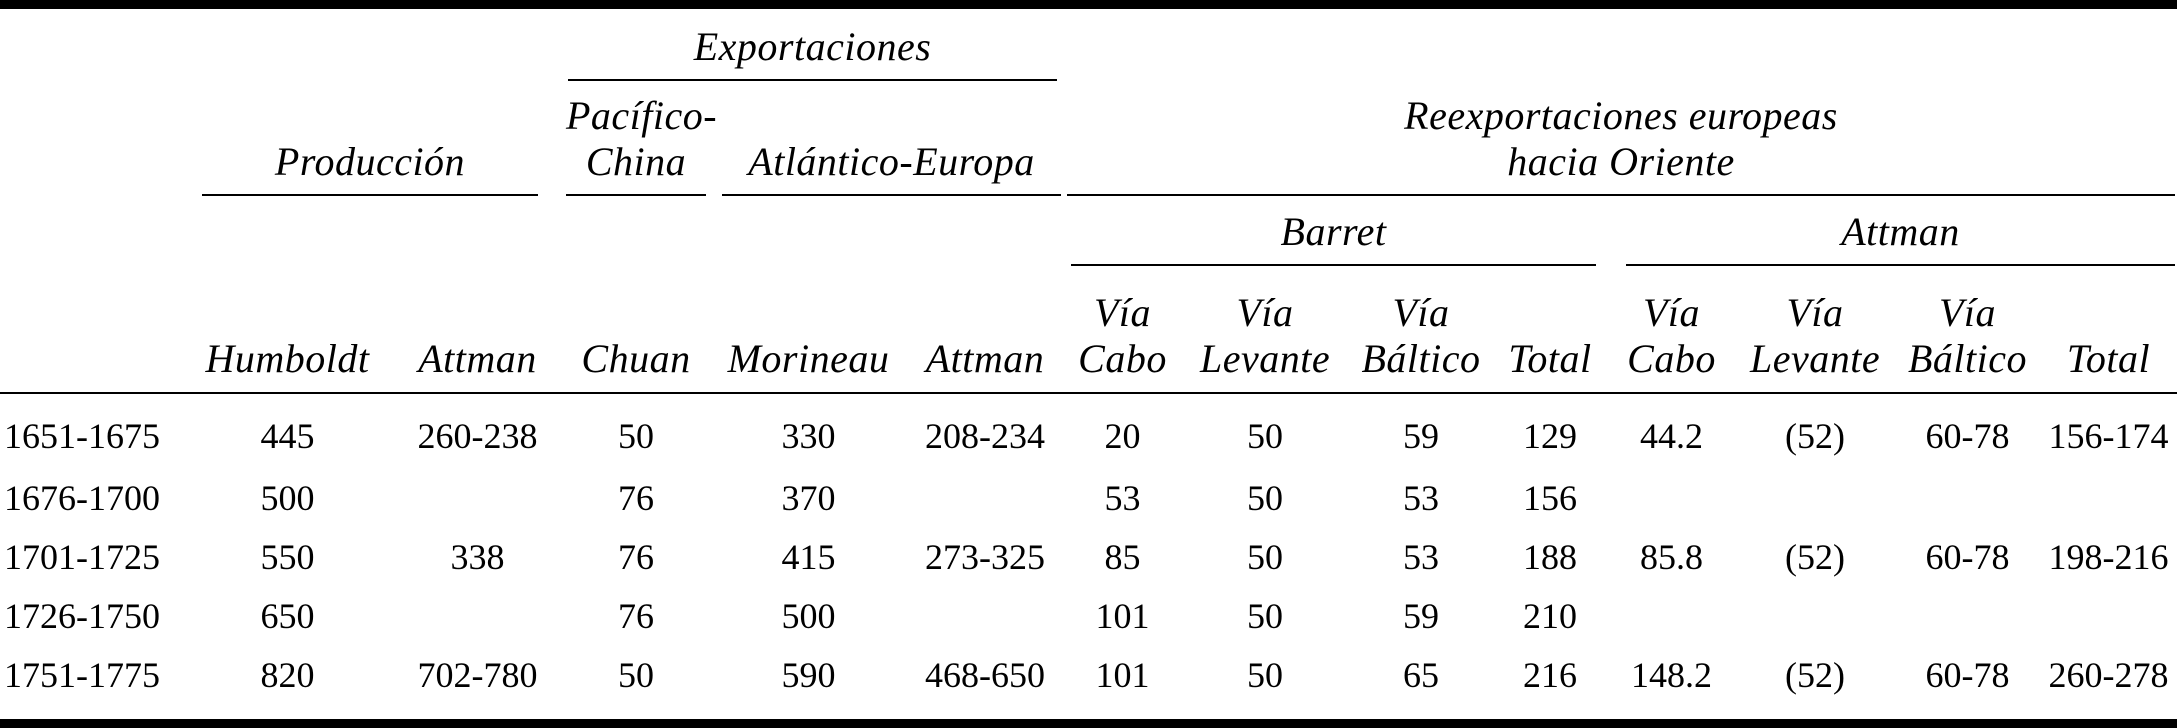 The image size is (2177, 728). Describe the element at coordinates (82, 436) in the screenshot. I see `period-cell: 1651-1675` at that location.